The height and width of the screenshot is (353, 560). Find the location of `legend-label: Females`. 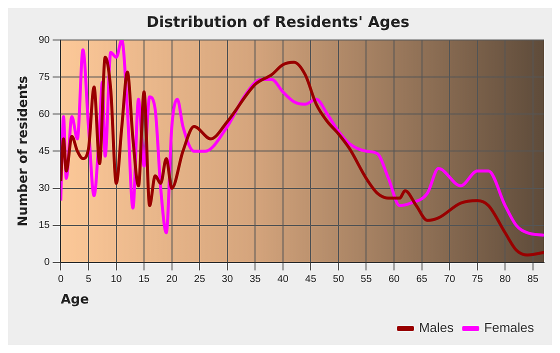

legend-label: Females is located at coordinates (509, 328).